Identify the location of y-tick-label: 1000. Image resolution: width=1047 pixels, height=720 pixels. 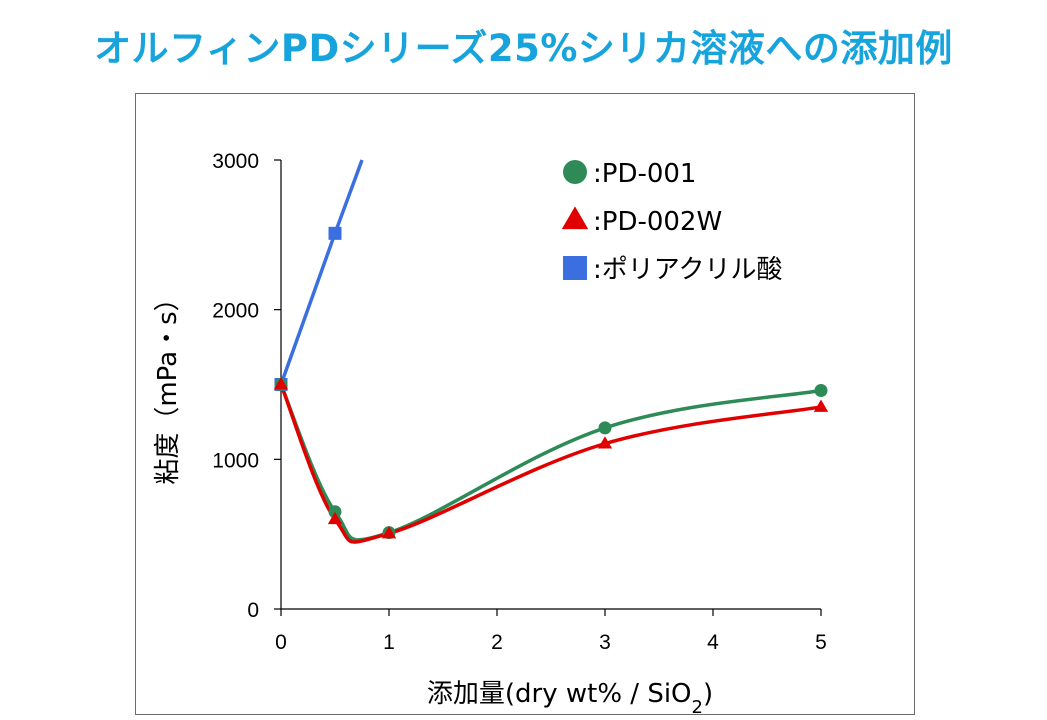
(235, 460).